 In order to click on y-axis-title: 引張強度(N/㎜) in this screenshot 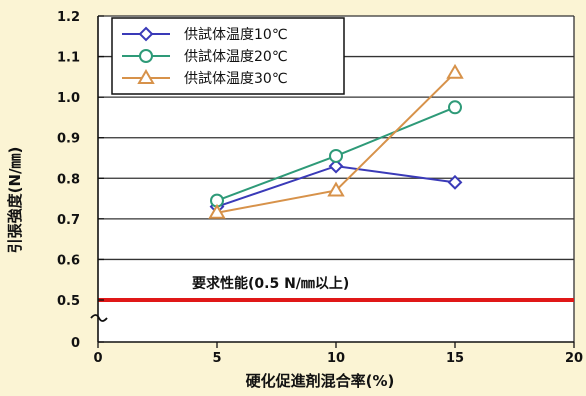, I will do `click(15, 200)`.